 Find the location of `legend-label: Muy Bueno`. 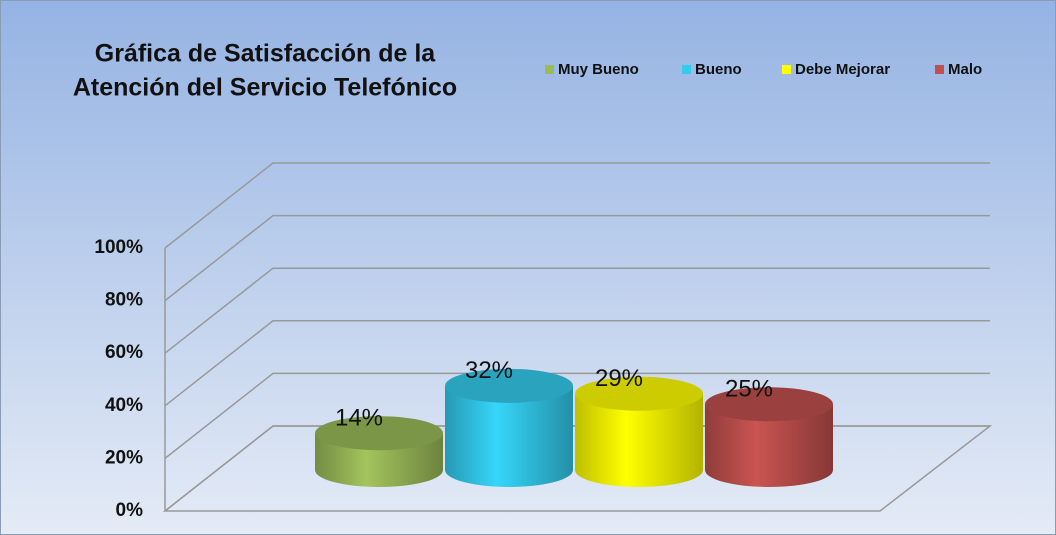

legend-label: Muy Bueno is located at coordinates (598, 69).